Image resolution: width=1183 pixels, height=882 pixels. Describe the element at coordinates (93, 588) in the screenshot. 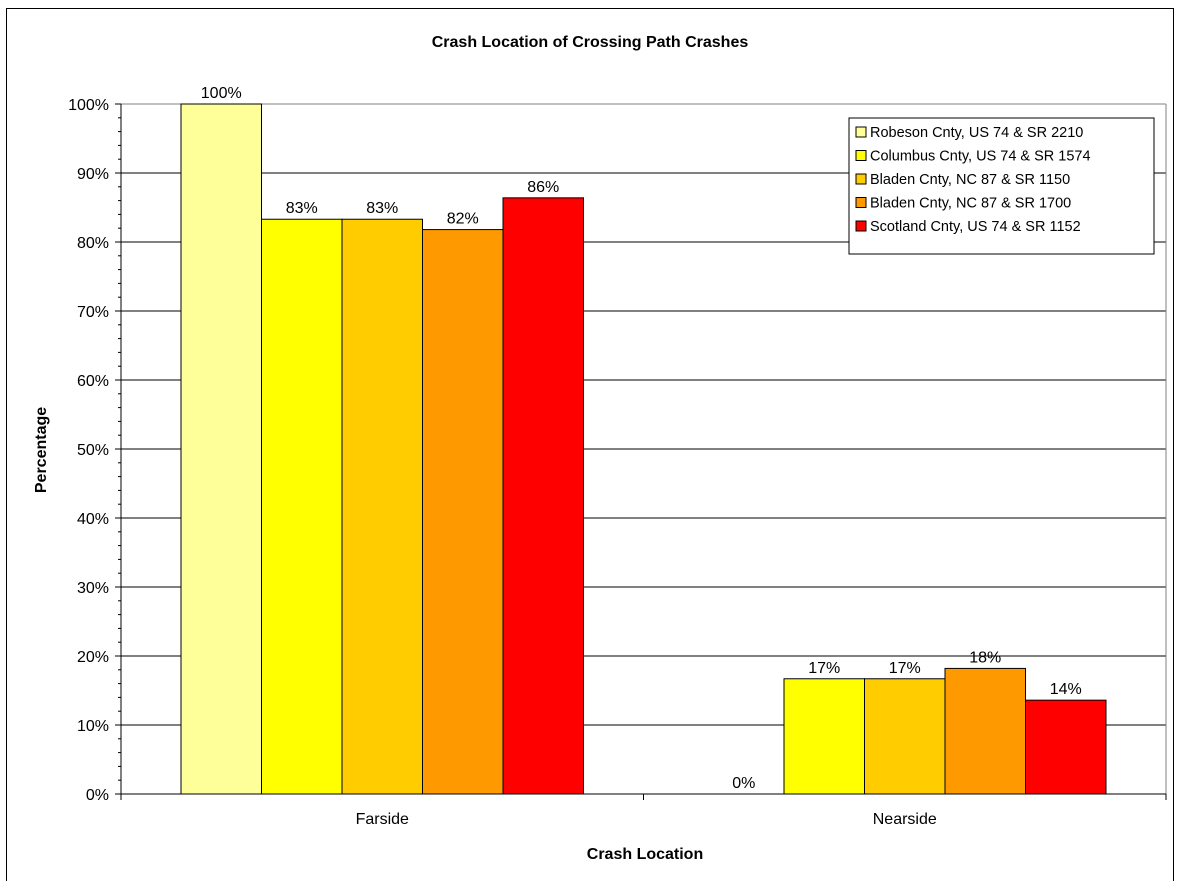

I see `y-tick-label: 30%` at that location.